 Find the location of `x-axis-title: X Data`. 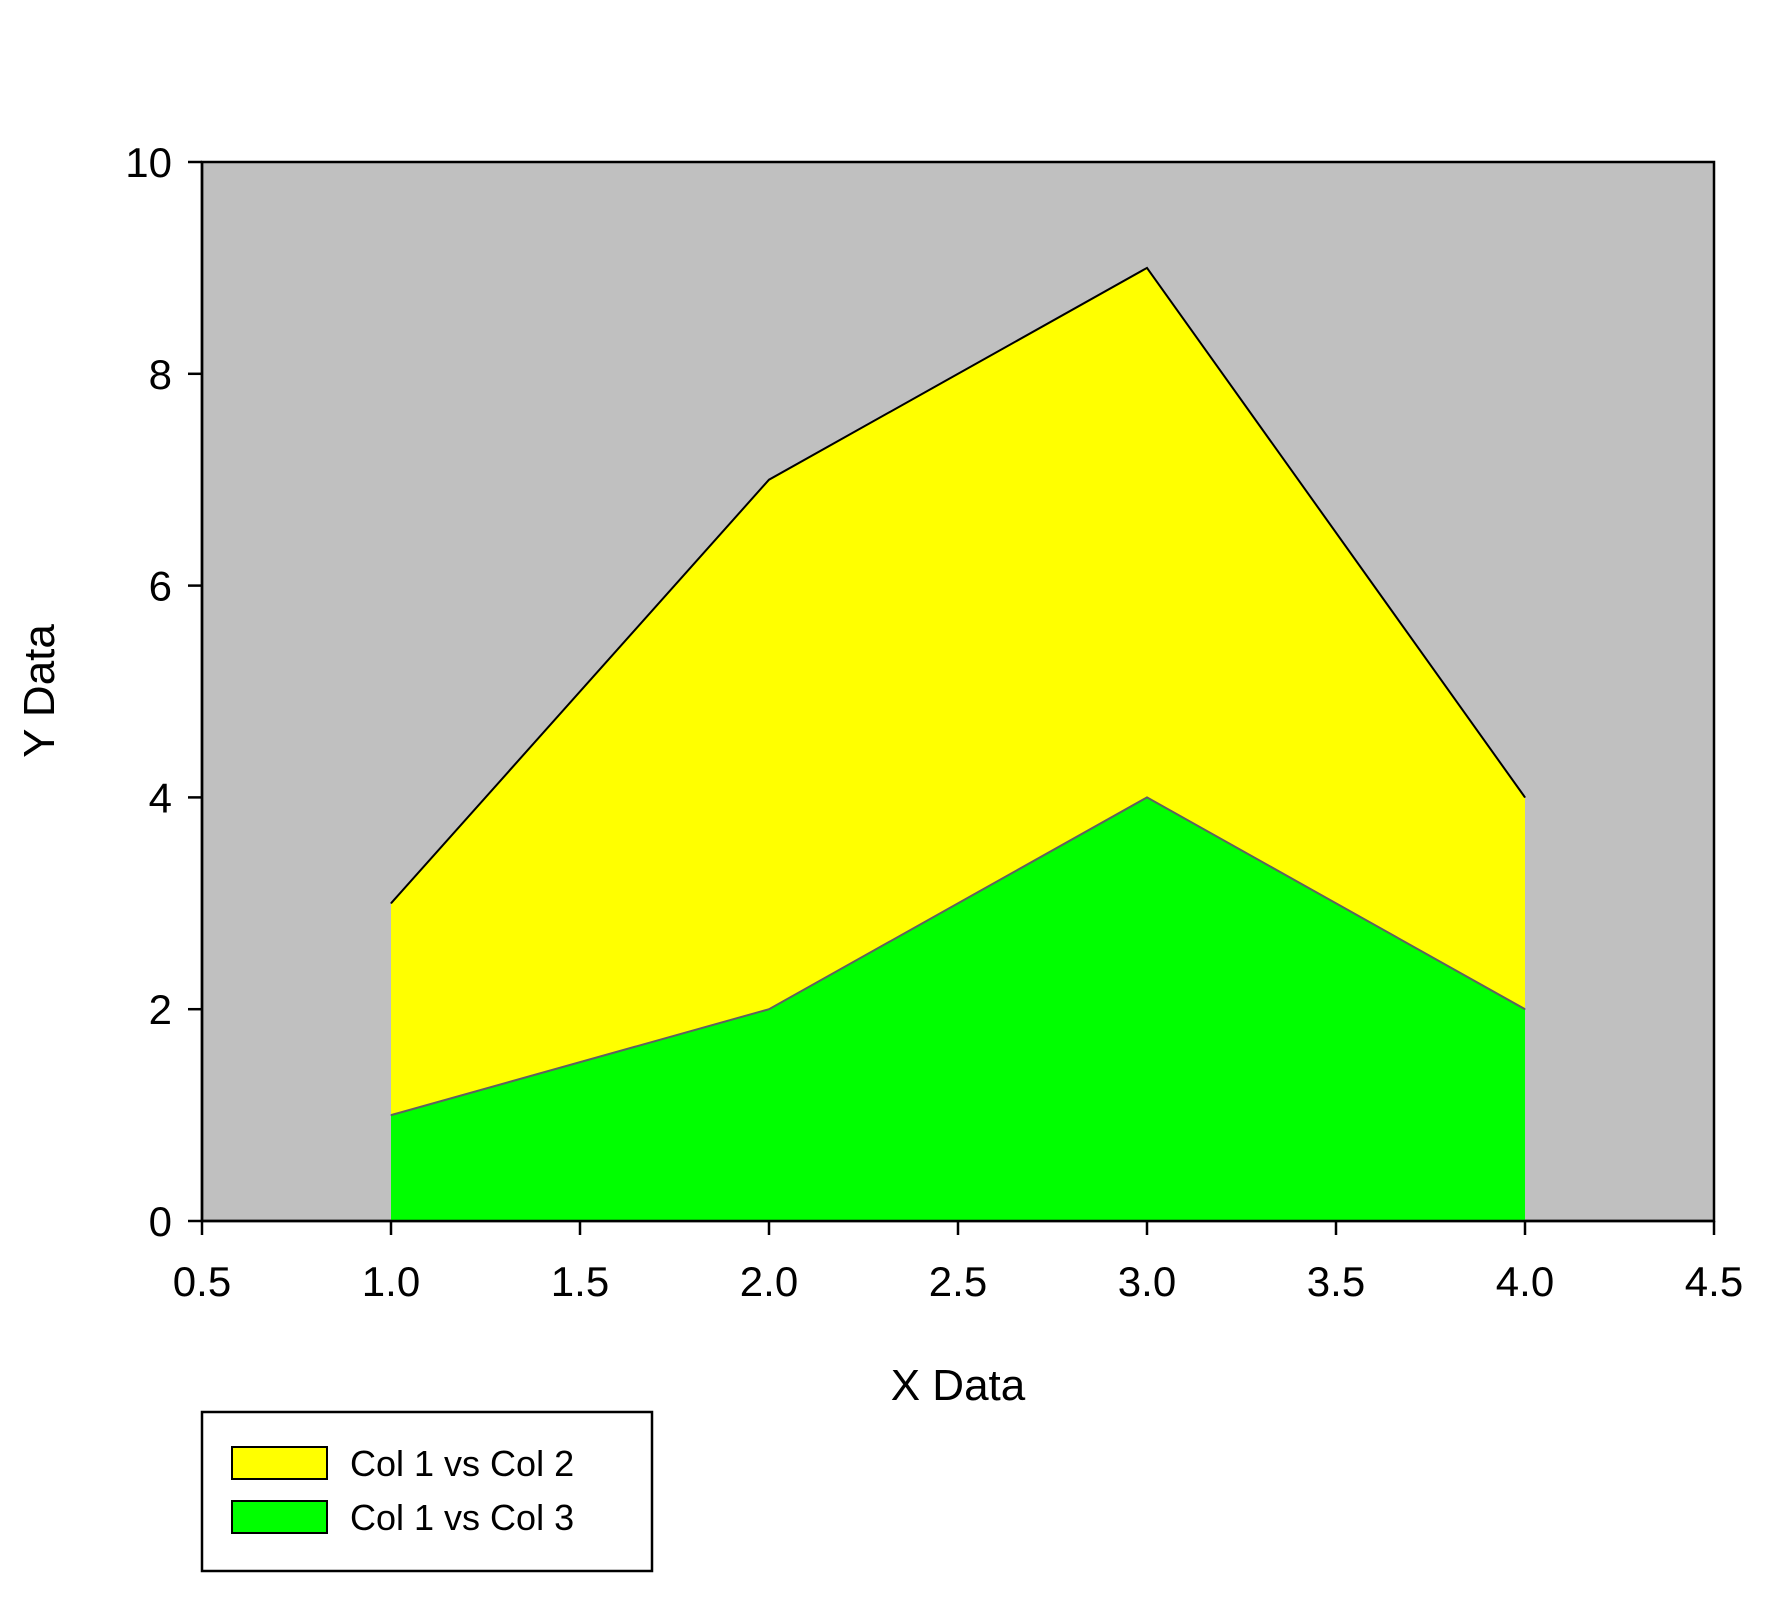

x-axis-title: X Data is located at coordinates (958, 1385).